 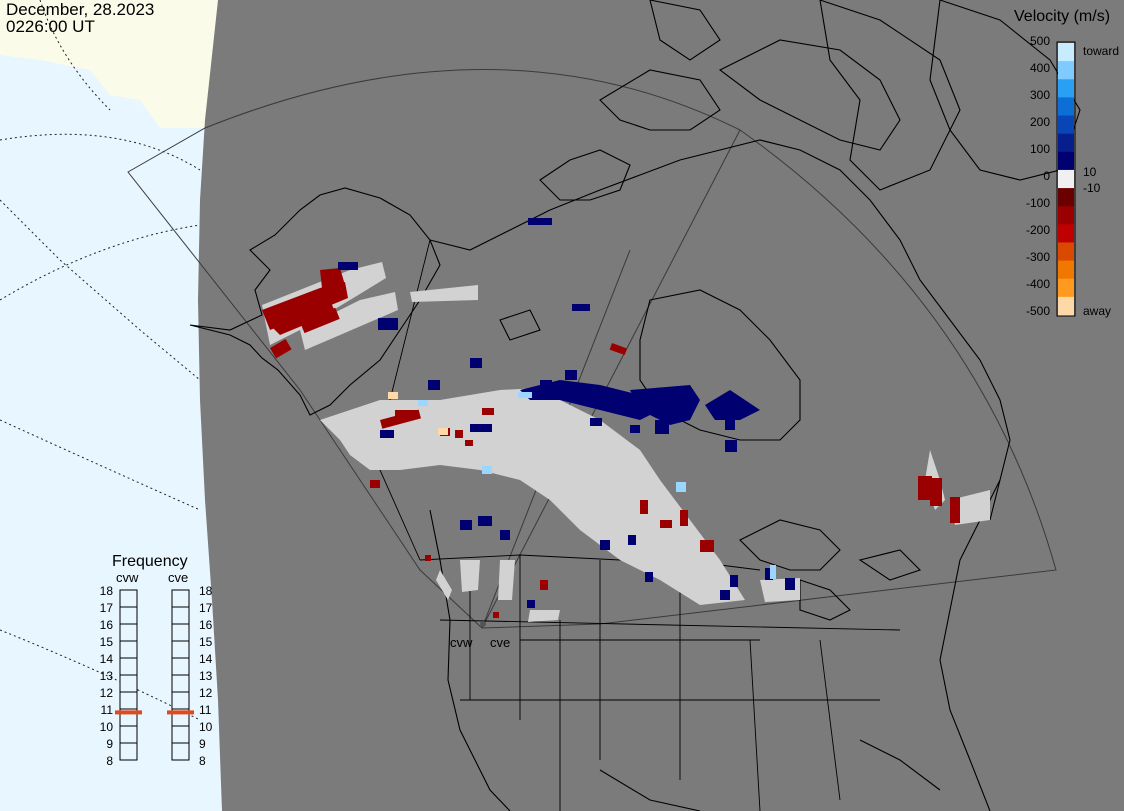 I want to click on legend-tick-label: -500, so click(x=1038, y=311).